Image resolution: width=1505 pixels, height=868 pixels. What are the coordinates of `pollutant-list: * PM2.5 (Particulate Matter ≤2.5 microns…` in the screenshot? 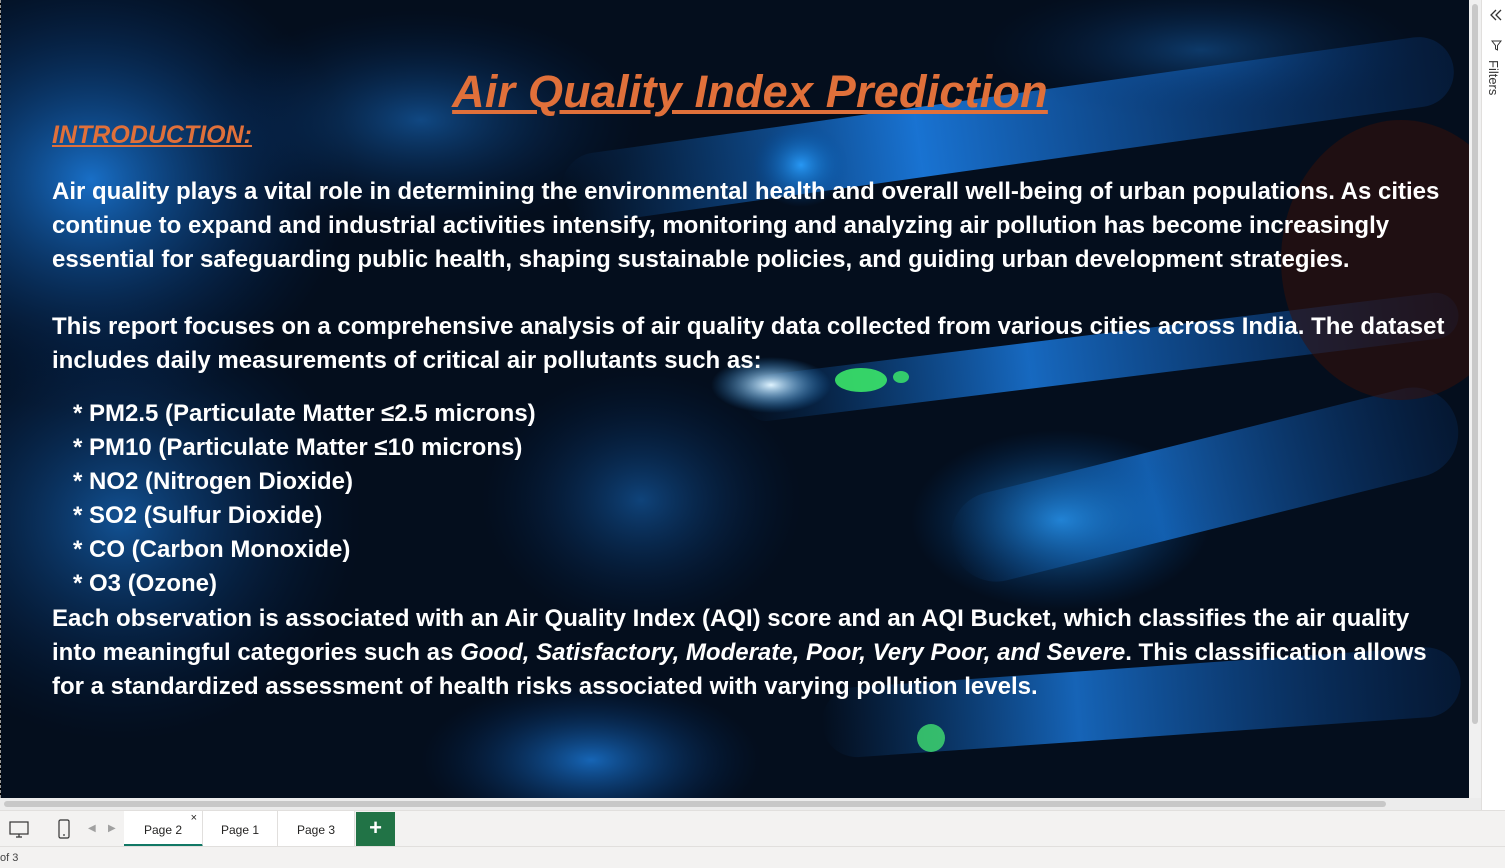 It's located at (304, 499).